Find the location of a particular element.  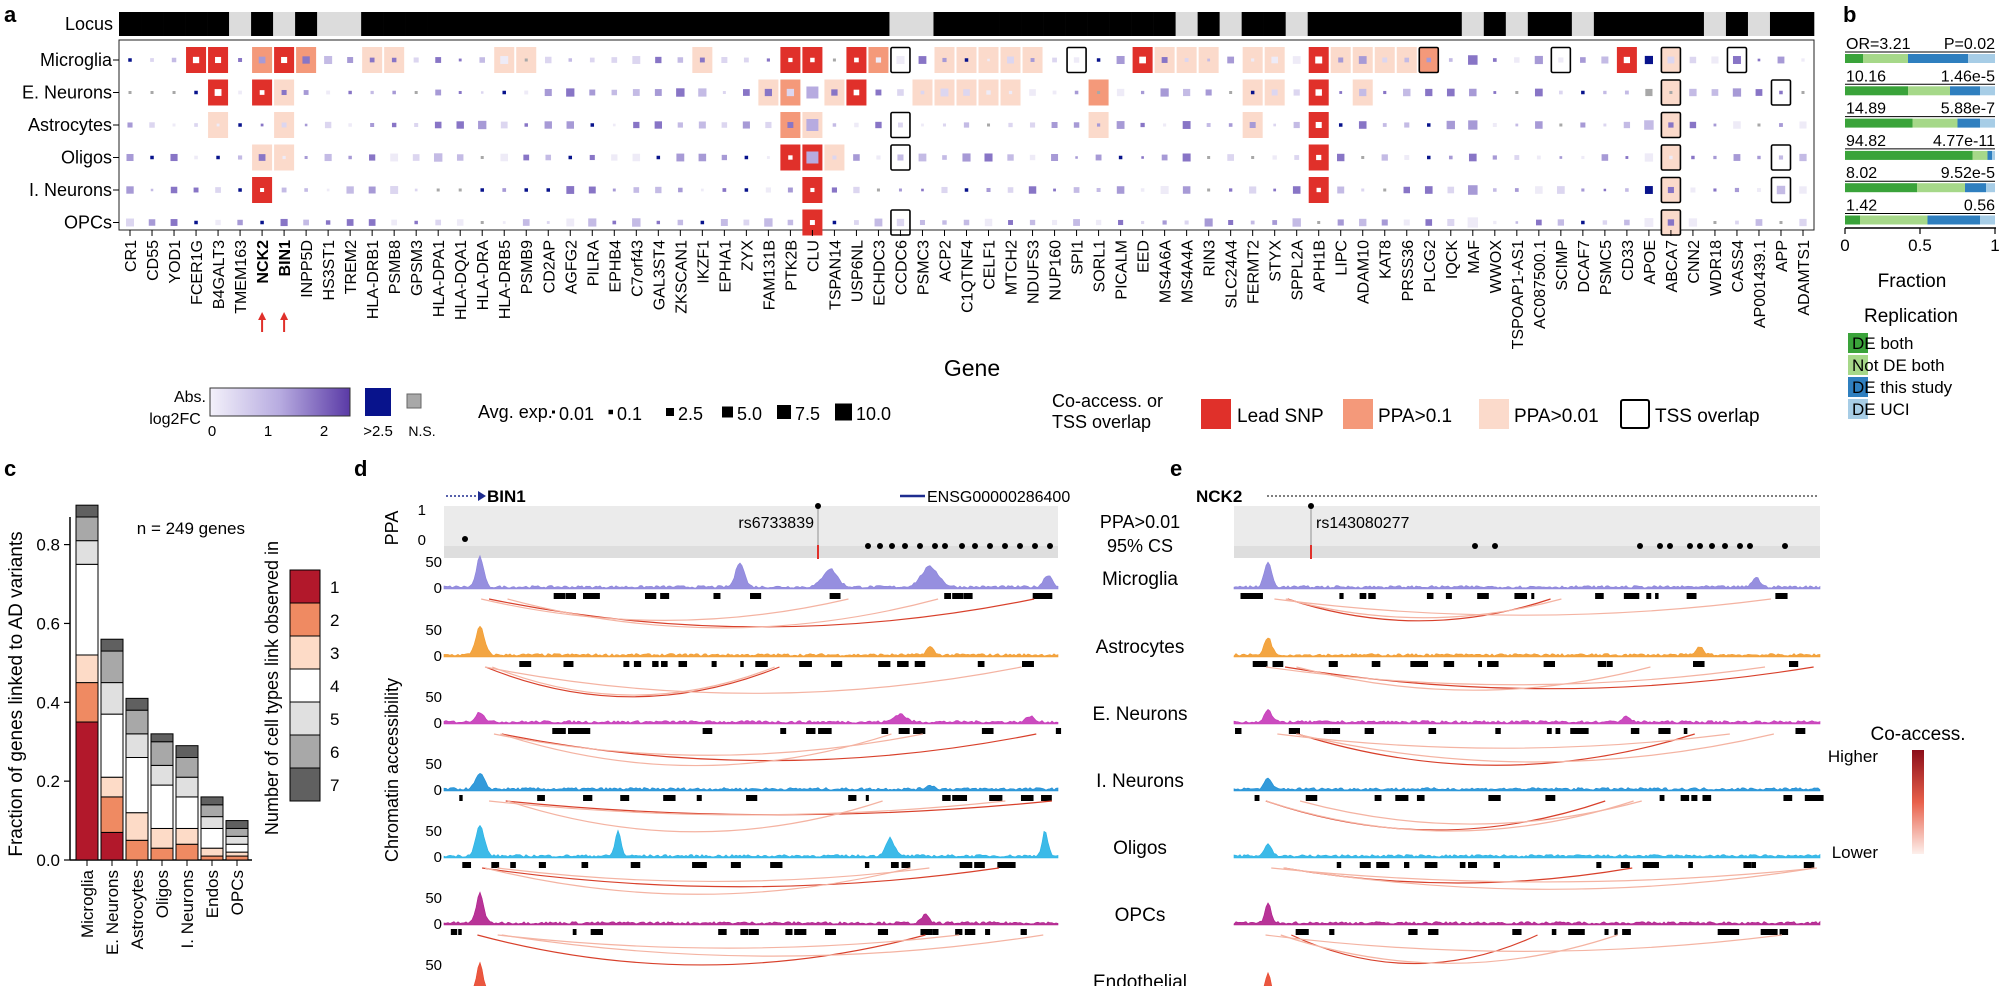

exp-size-swatch is located at coordinates (843, 412).